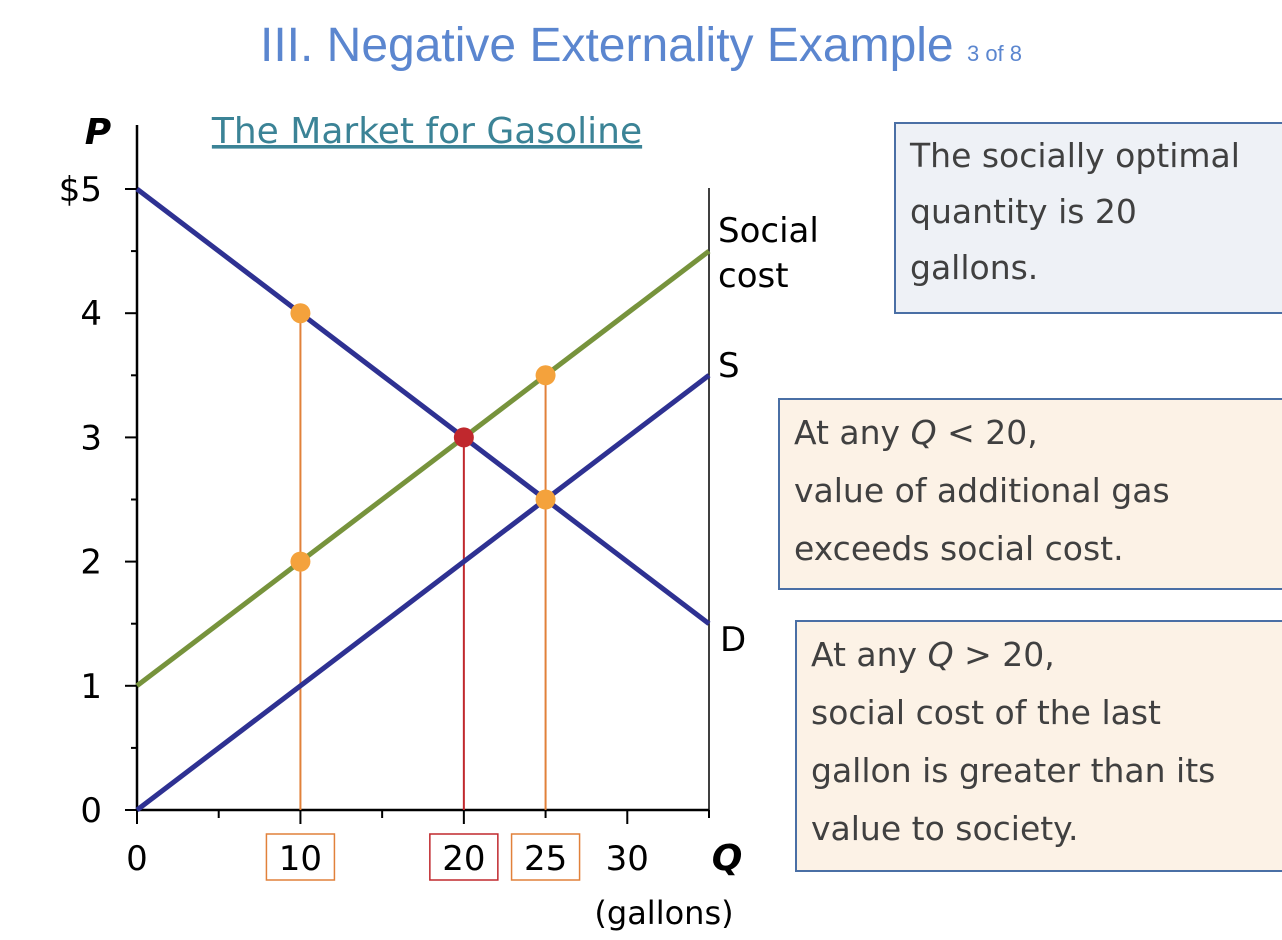 This screenshot has width=1282, height=940. I want to click on chart-title: The Market for Gasoline, so click(426, 131).